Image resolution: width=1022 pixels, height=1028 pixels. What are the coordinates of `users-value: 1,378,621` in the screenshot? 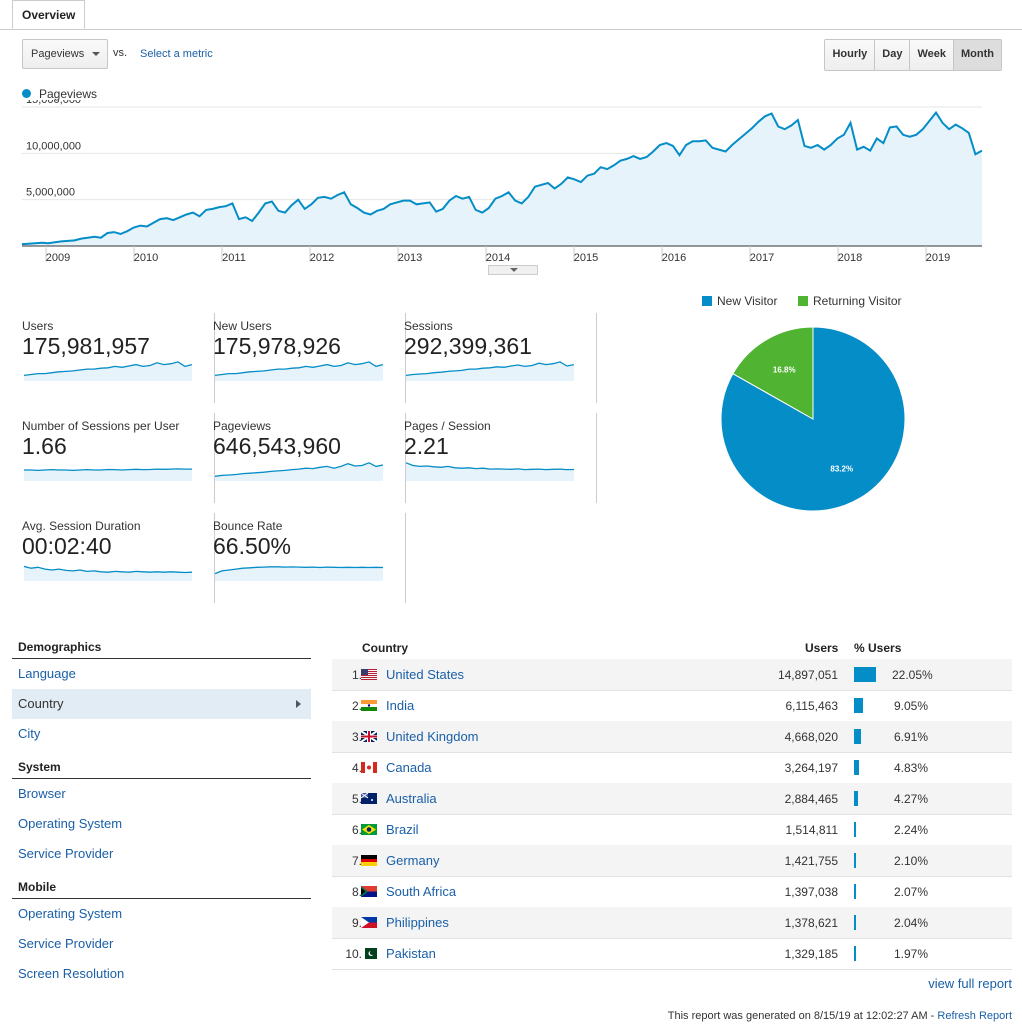 It's located at (811, 923).